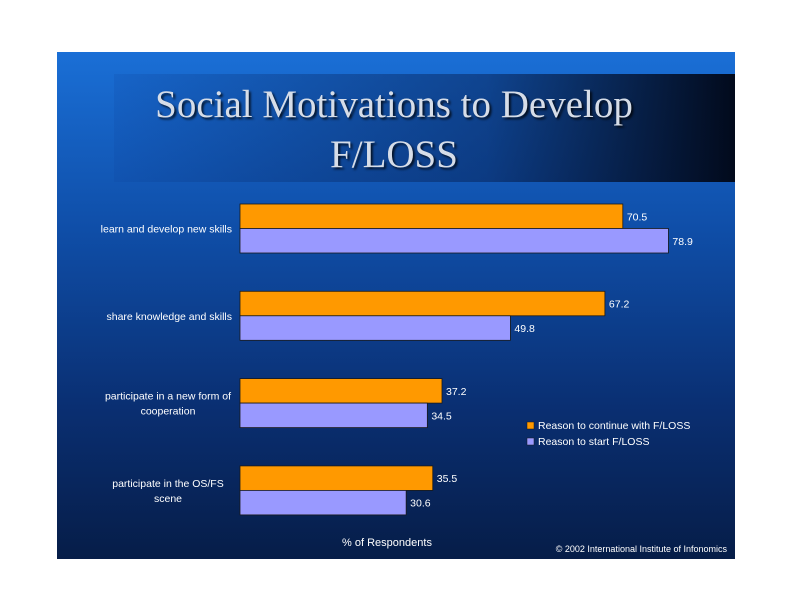  I want to click on data-label: 70.5, so click(637, 217).